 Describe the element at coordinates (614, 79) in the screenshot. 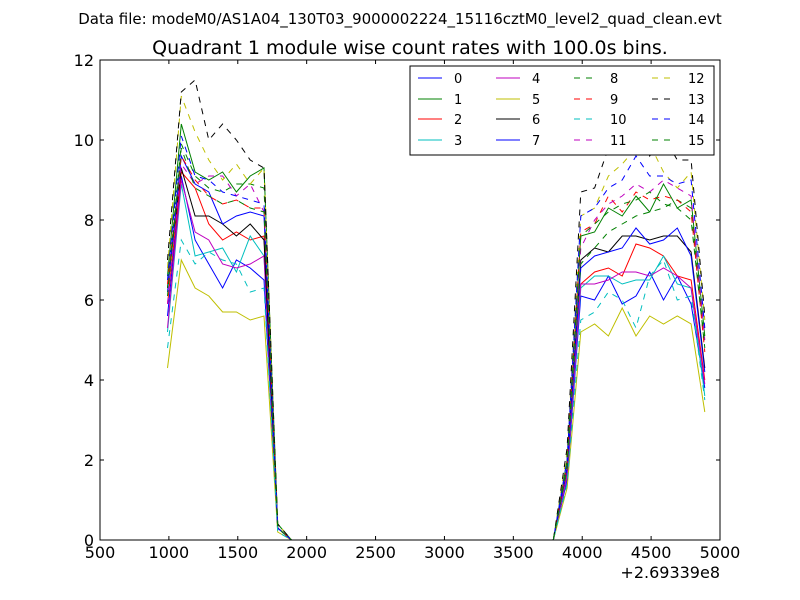

I see `legend-label-8: 8` at that location.